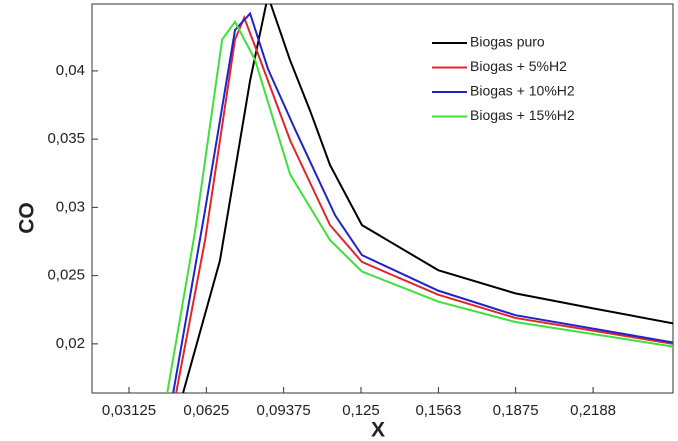 This screenshot has height=441, width=678. I want to click on x-tick-label: 0,09375, so click(284, 410).